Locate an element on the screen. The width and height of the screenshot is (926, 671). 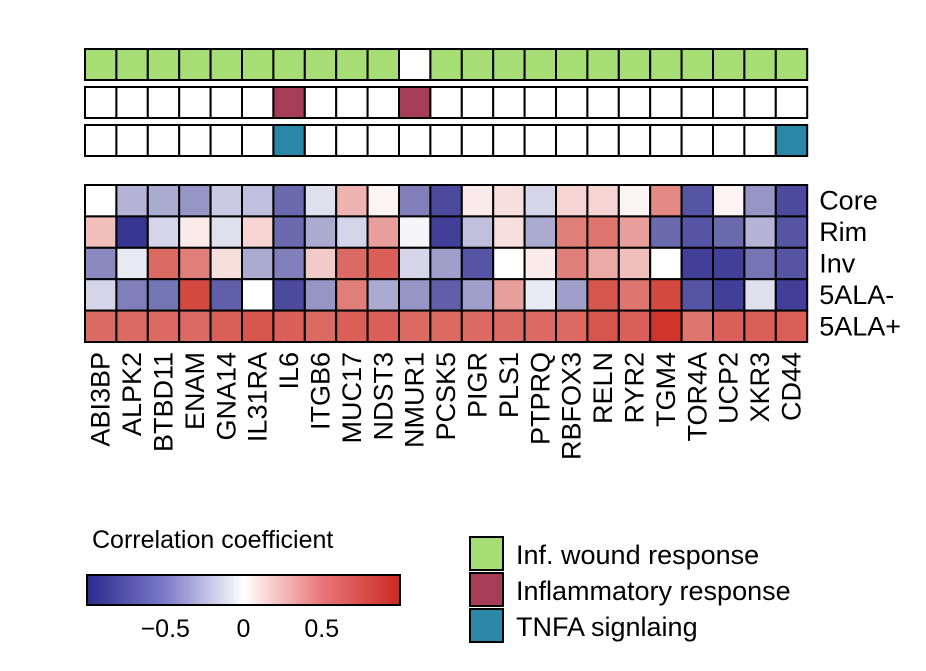
column-label: UCP2 is located at coordinates (729, 388).